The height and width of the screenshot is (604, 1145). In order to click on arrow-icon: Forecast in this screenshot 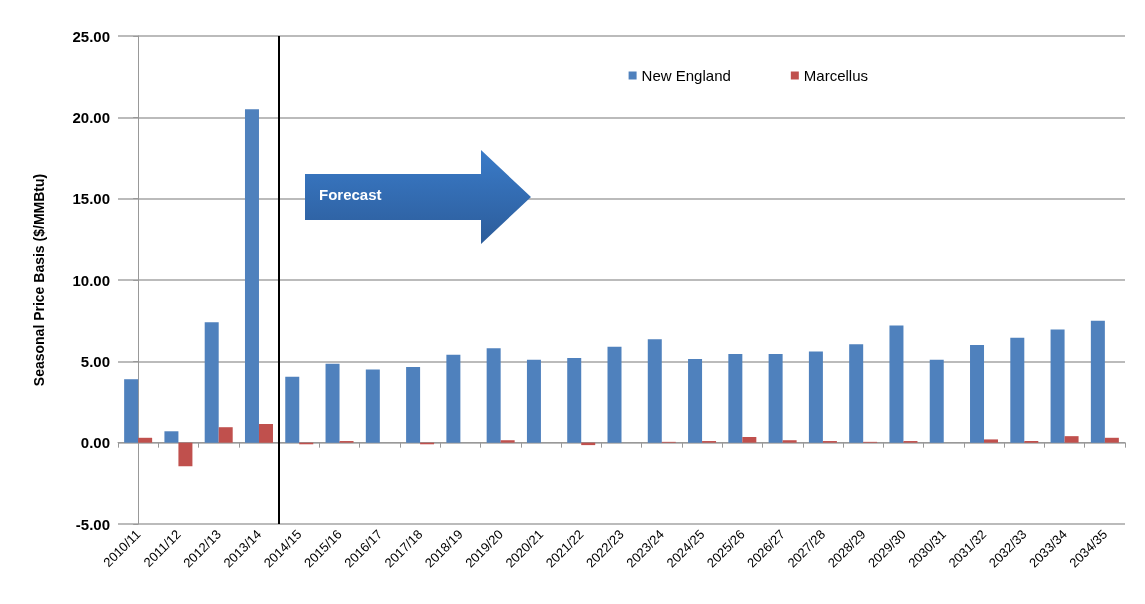, I will do `click(418, 197)`.